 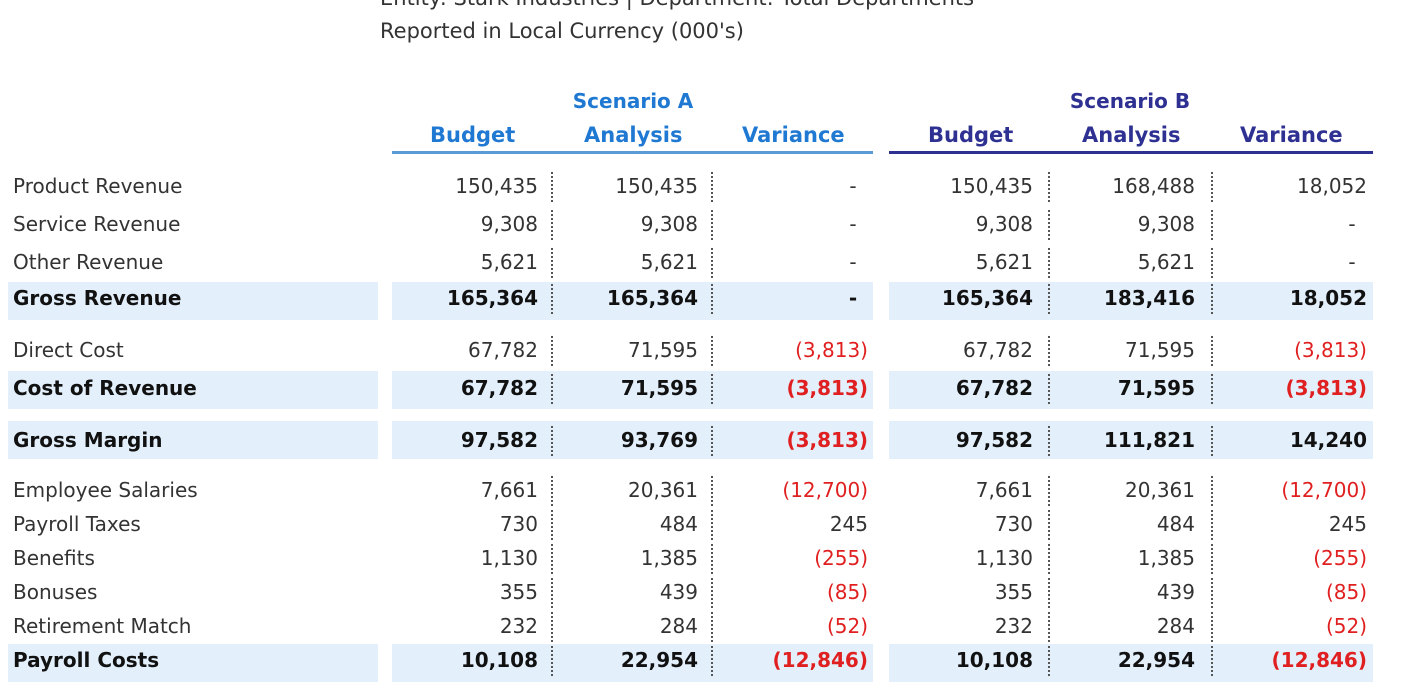 I want to click on row-label: Gross Margin, so click(x=88, y=440).